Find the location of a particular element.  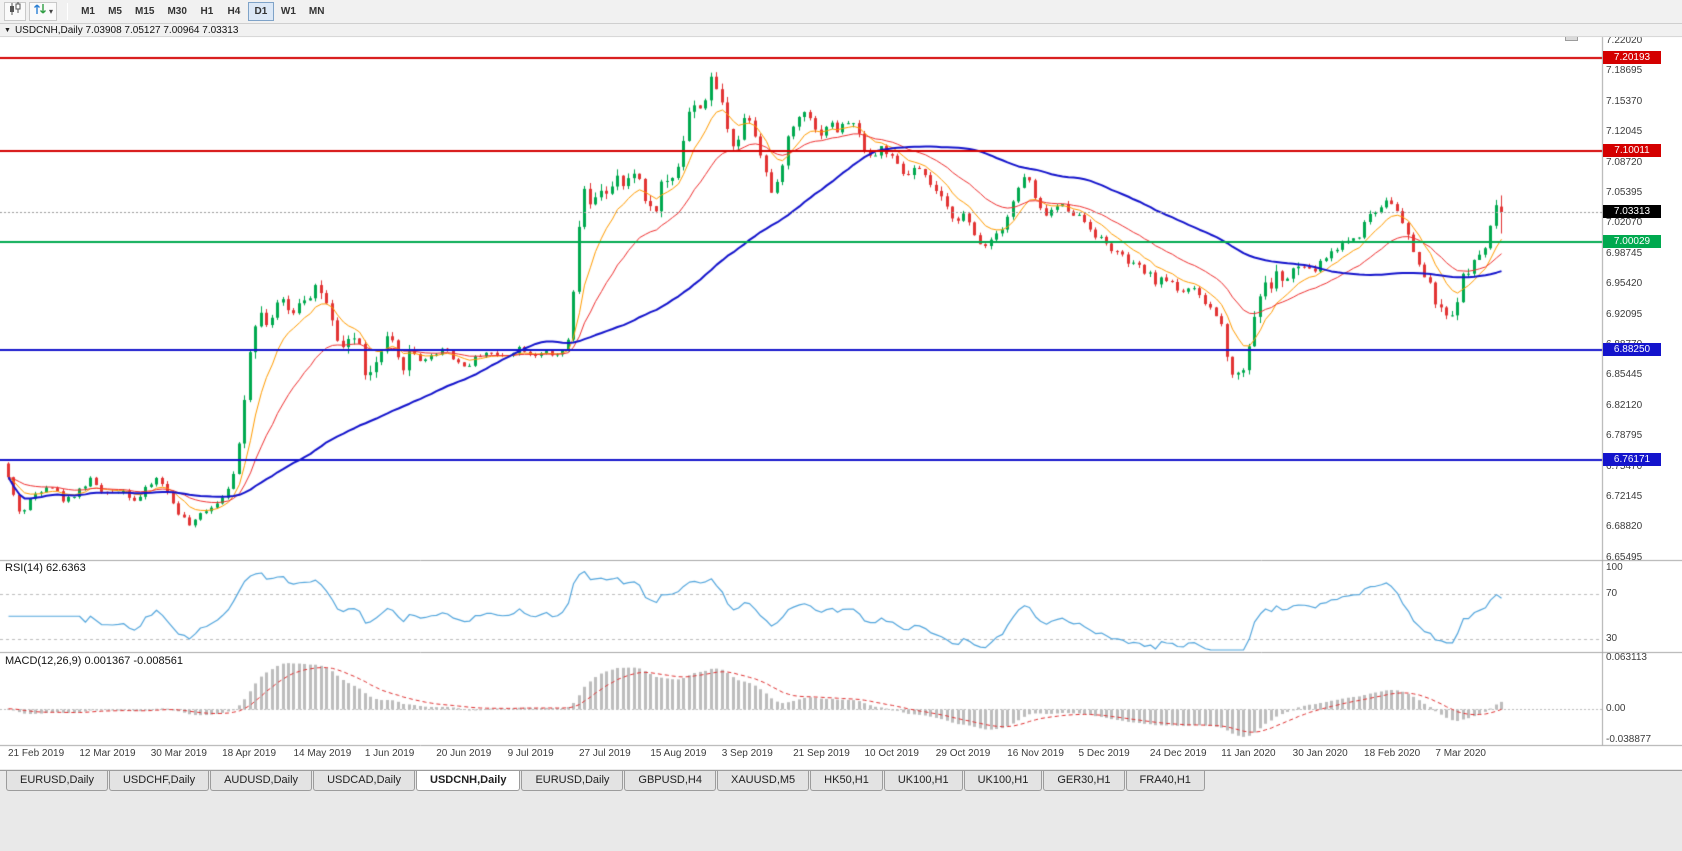

price-axis-label: 6.95420 is located at coordinates (1624, 284).